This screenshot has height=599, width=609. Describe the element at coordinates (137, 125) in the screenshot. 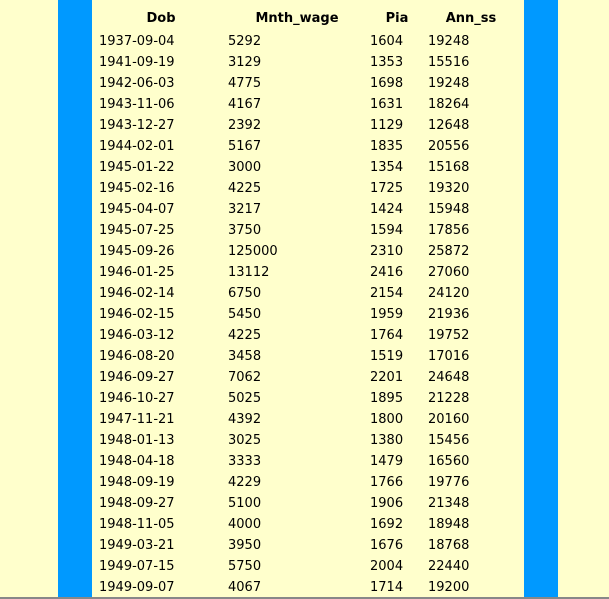

I see `cell-dob: 1943-12-27` at that location.